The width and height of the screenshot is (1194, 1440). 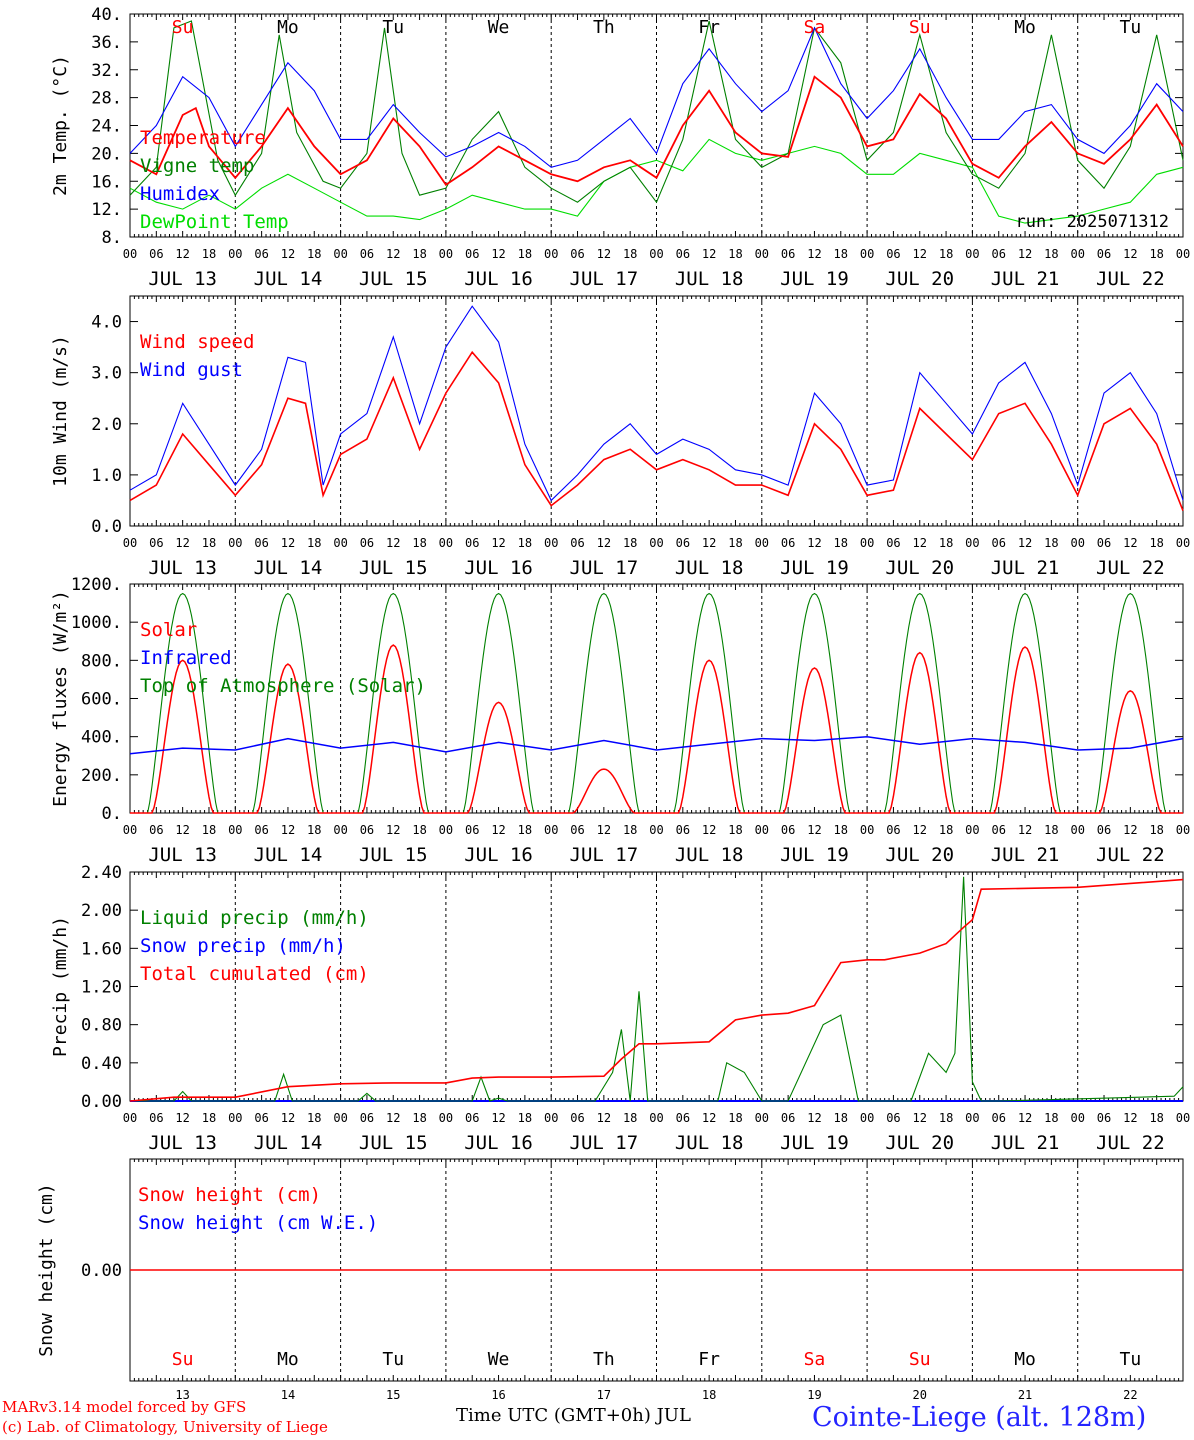 I want to click on series-toa-solar-day, so click(x=498, y=703).